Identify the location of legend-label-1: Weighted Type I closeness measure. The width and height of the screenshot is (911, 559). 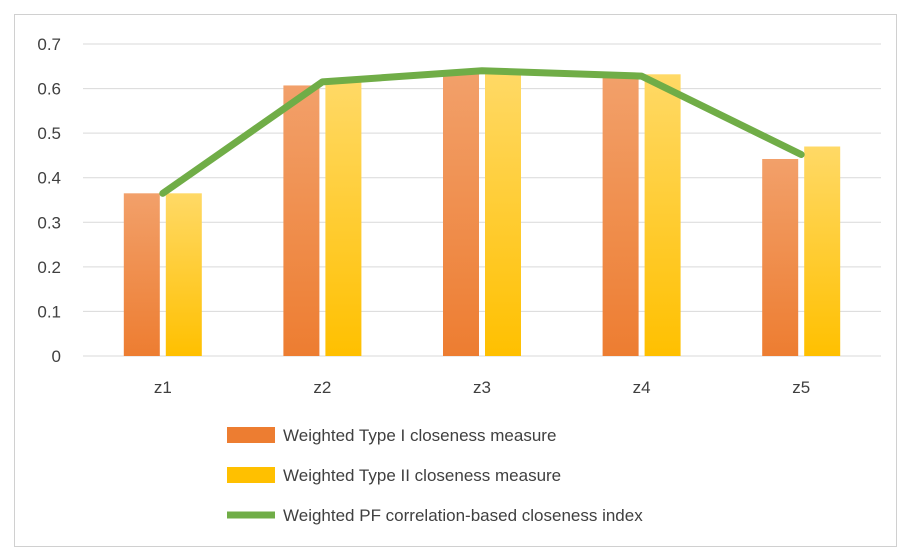
(419, 435).